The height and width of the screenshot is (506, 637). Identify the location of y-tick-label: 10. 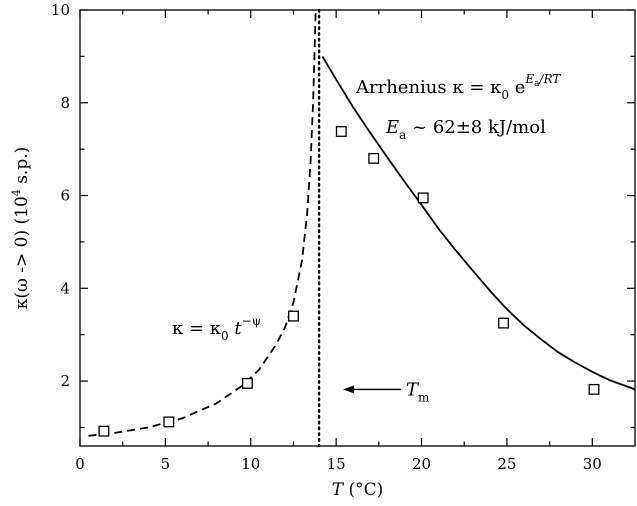
(60, 10).